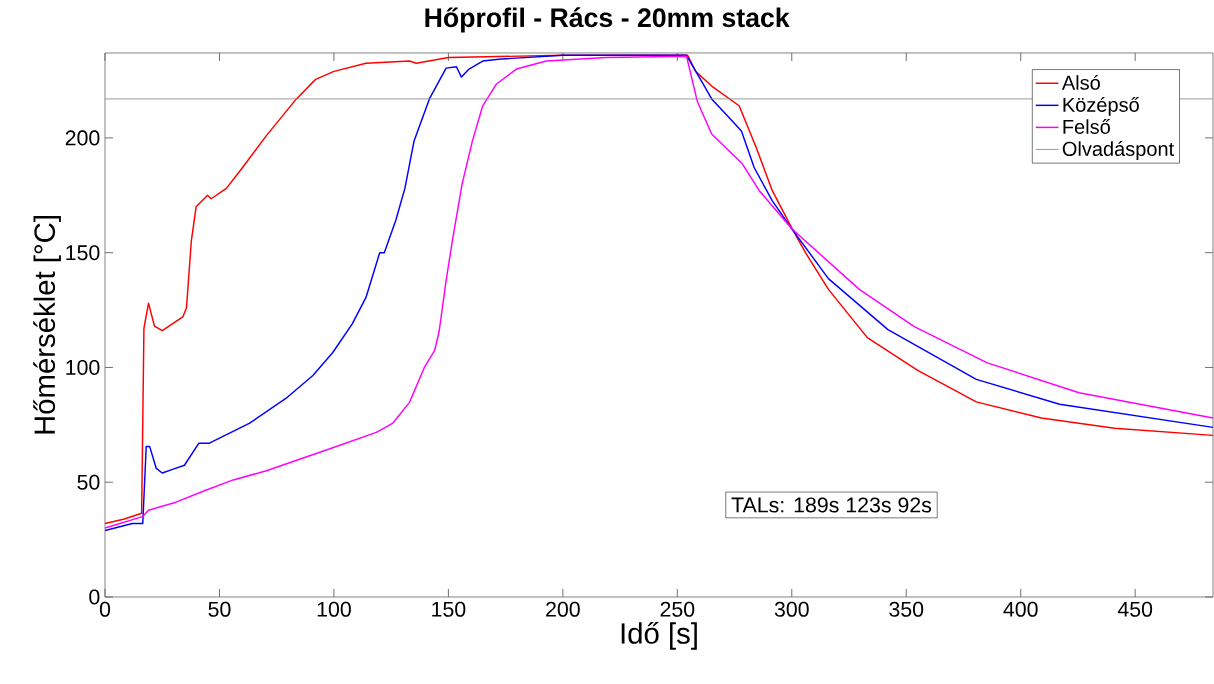  I want to click on chart-title: Hőprofil - Rács - 20mm stack, so click(607, 20).